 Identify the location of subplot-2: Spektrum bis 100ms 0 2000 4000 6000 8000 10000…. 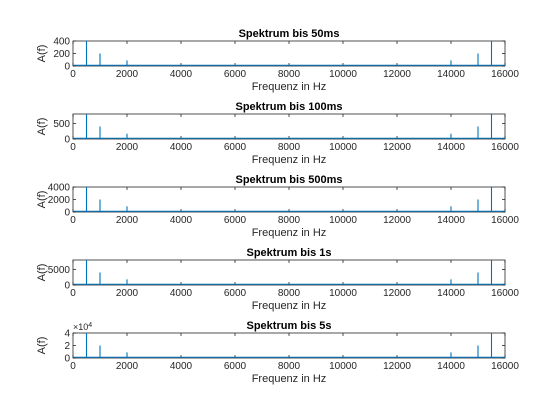
(277, 133).